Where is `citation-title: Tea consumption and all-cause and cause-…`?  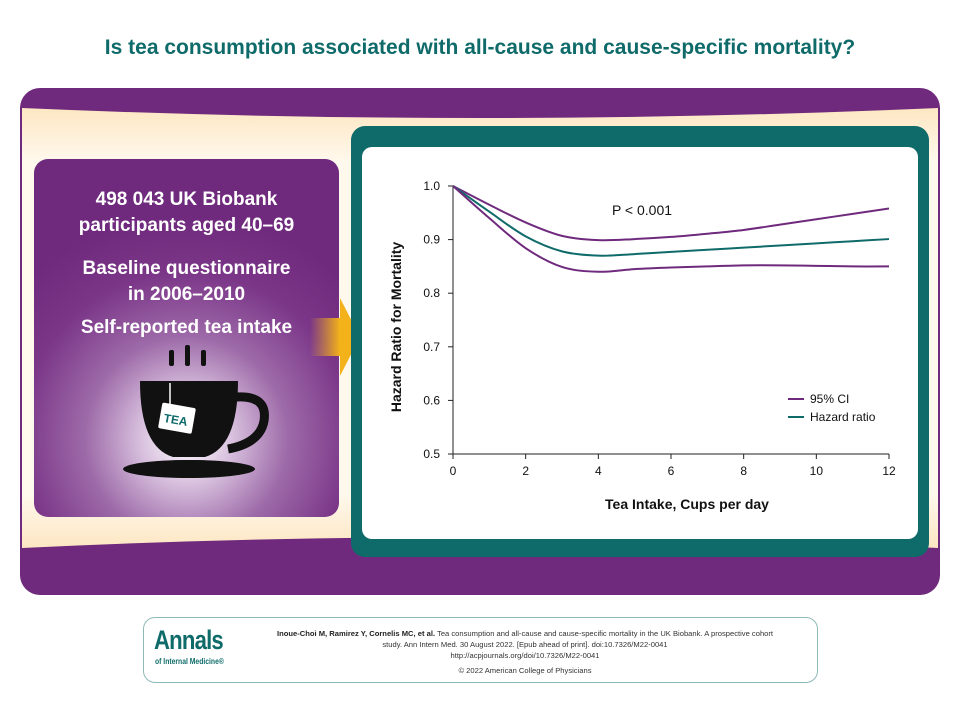 citation-title: Tea consumption and all-cause and cause-… is located at coordinates (604, 633).